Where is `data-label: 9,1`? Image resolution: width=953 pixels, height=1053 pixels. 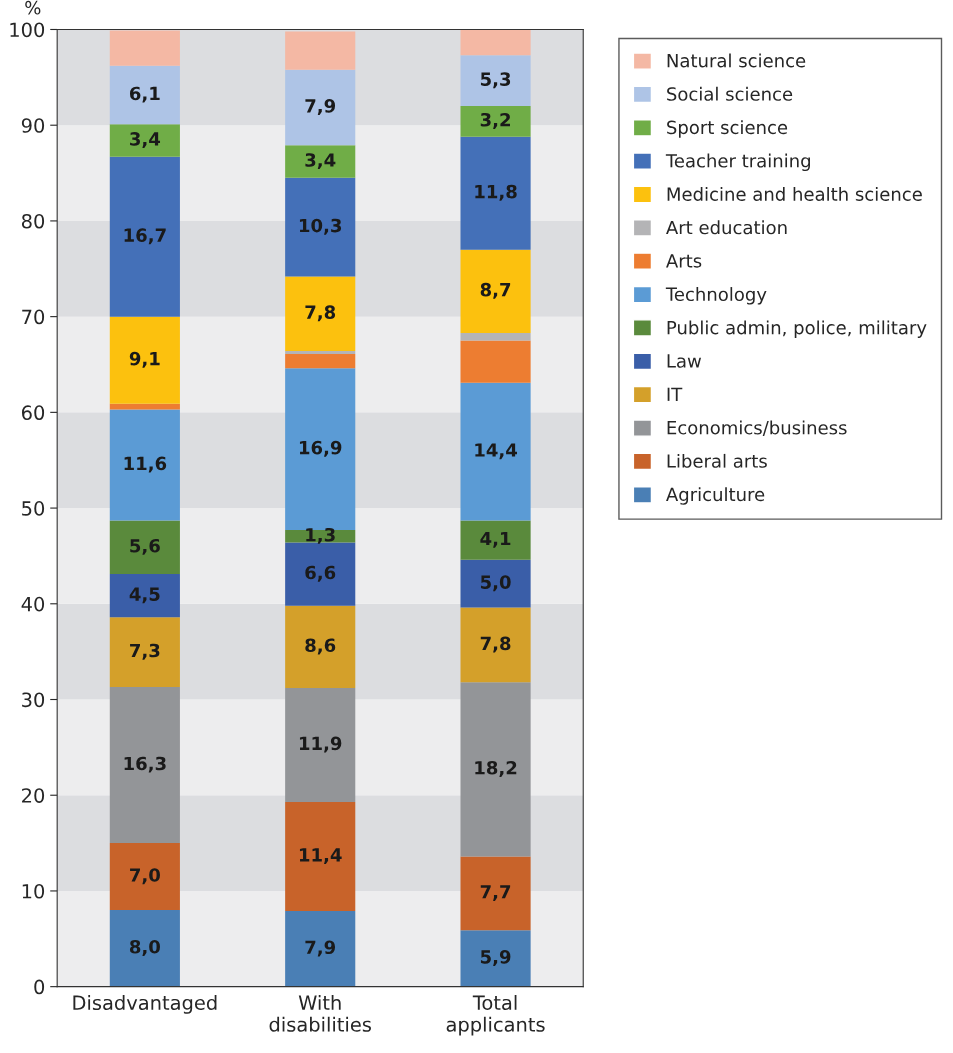 data-label: 9,1 is located at coordinates (144, 359).